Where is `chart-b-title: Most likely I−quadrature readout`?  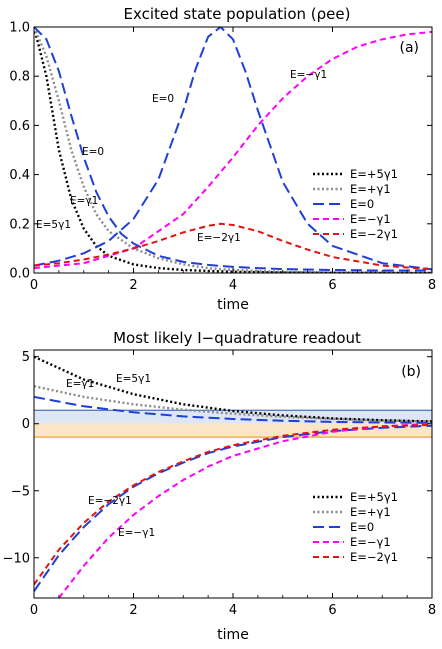
chart-b-title: Most likely I−quadrature readout is located at coordinates (237, 338).